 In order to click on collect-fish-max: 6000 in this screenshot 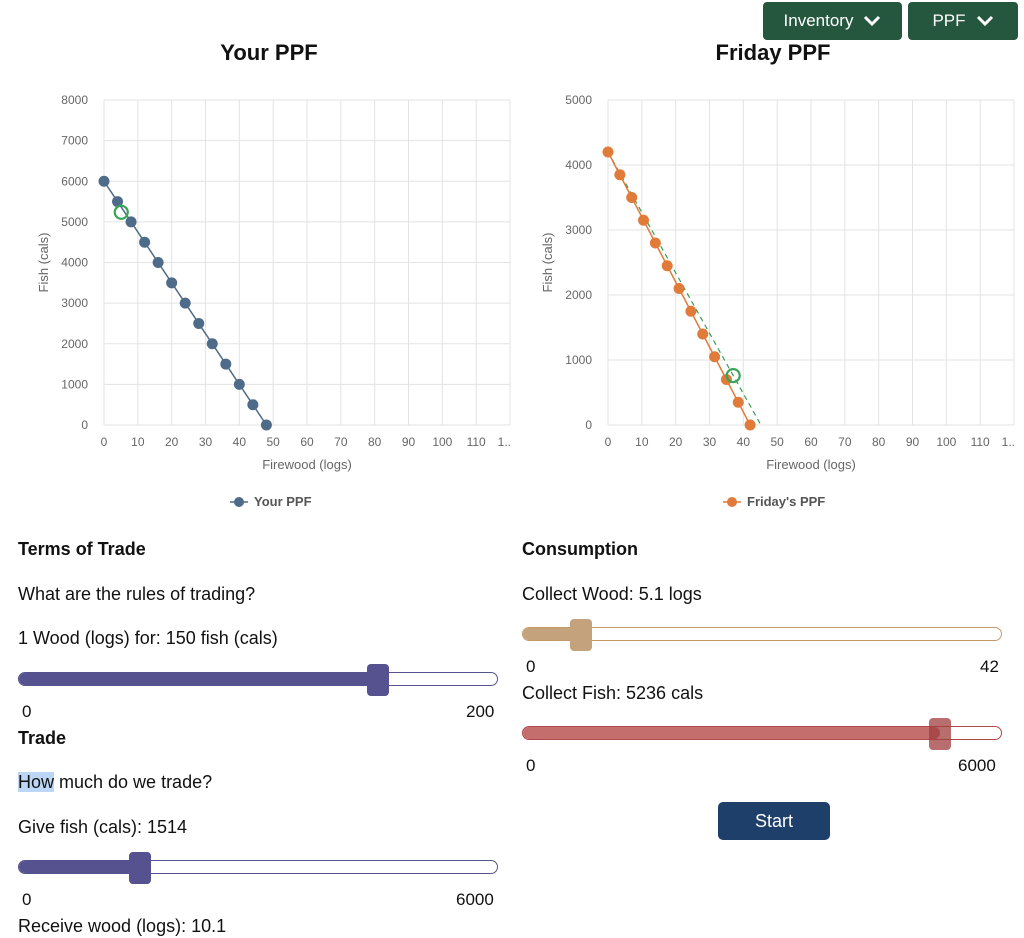, I will do `click(977, 765)`.